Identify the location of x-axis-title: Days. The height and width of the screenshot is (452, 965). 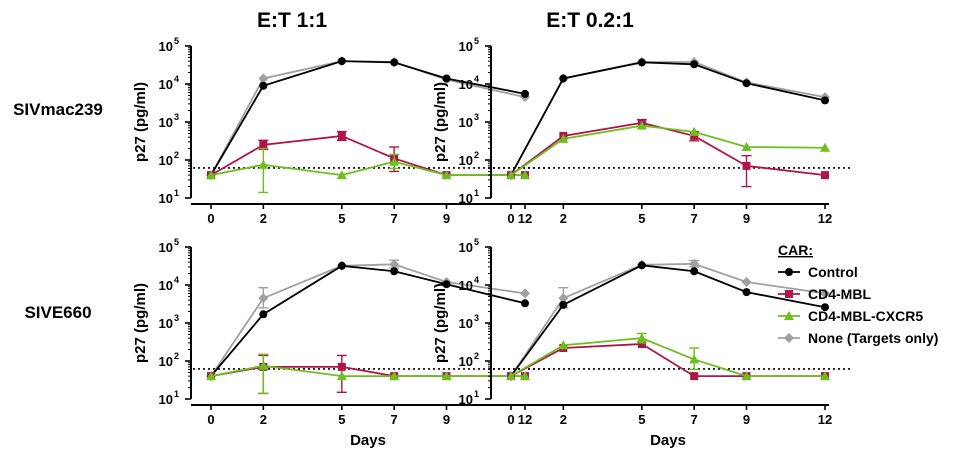
(668, 440).